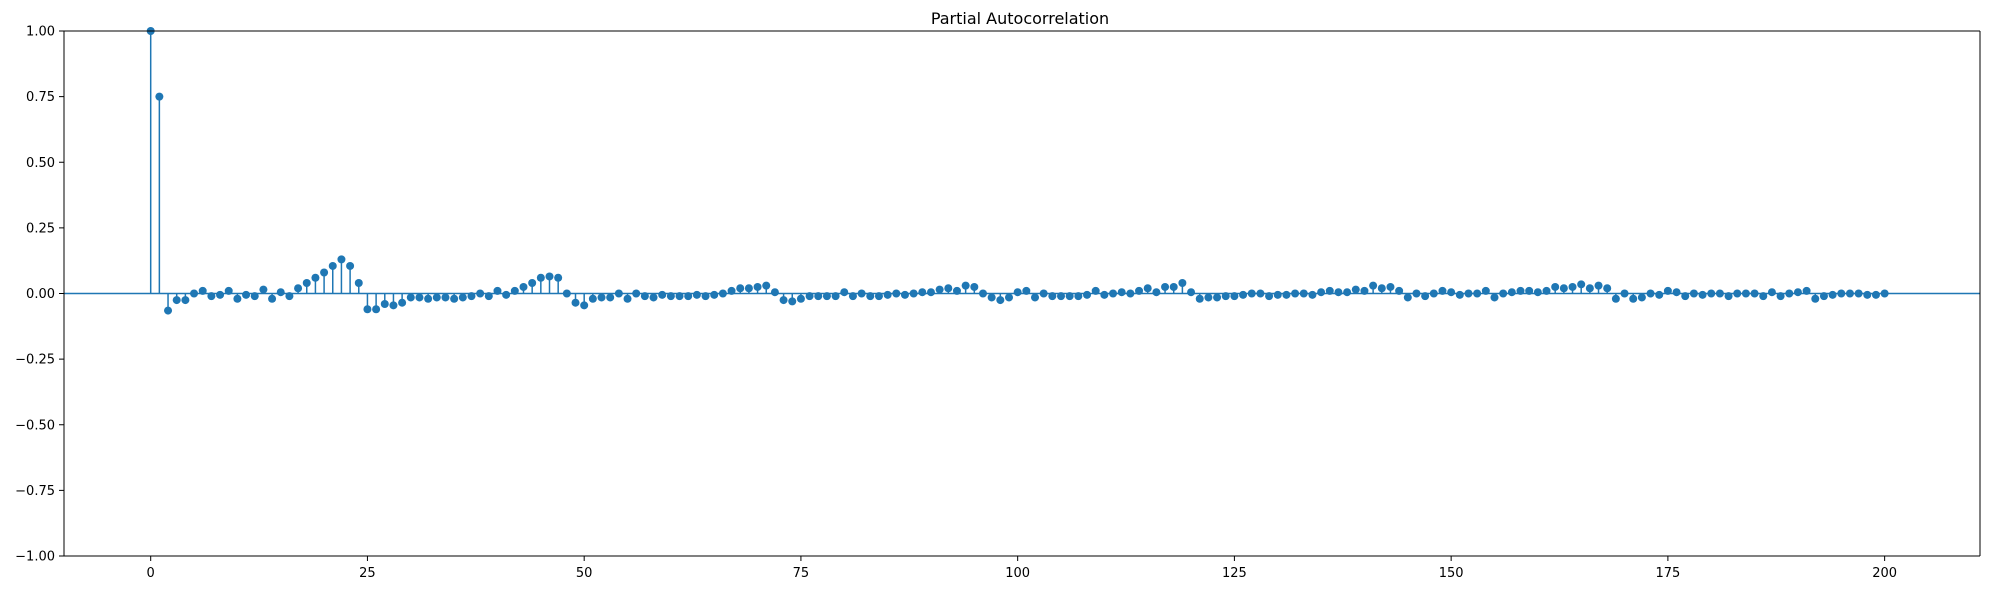 This screenshot has width=1990, height=590. Describe the element at coordinates (584, 573) in the screenshot. I see `x-tick-label: 50` at that location.